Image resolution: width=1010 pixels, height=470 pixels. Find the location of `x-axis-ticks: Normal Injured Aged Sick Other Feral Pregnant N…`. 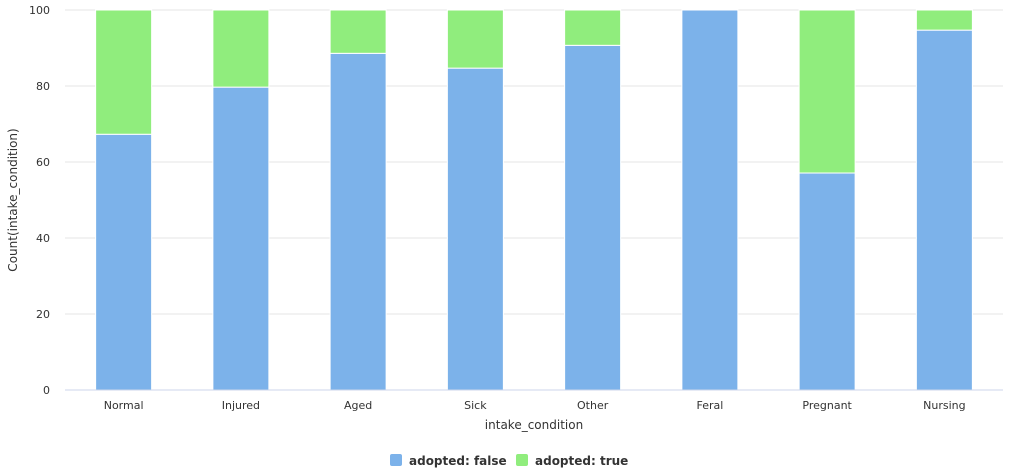

x-axis-ticks: Normal Injured Aged Sick Other Feral Pregnant N… is located at coordinates (535, 405).